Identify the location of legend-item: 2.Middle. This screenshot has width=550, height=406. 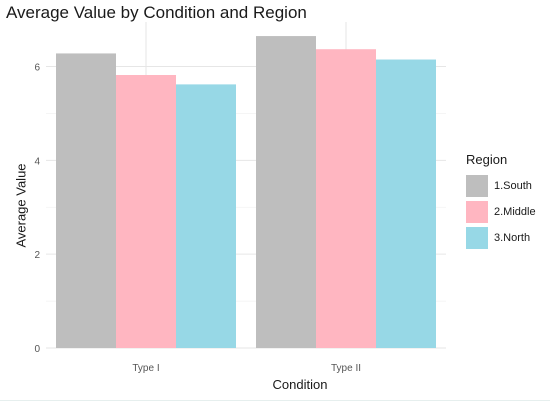
(506, 212).